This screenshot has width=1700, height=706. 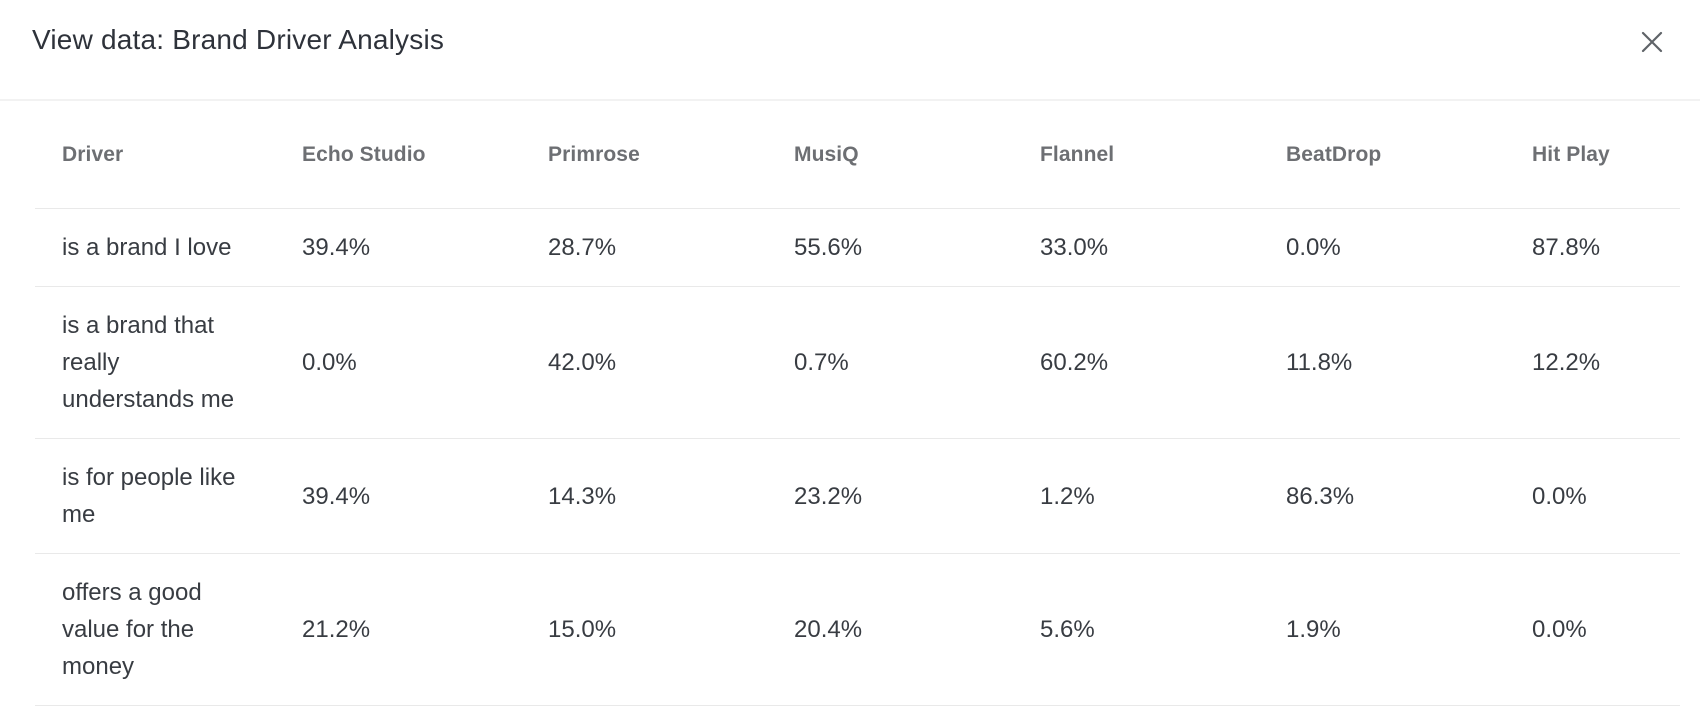 What do you see at coordinates (155, 155) in the screenshot?
I see `column-header-driver: Driver` at bounding box center [155, 155].